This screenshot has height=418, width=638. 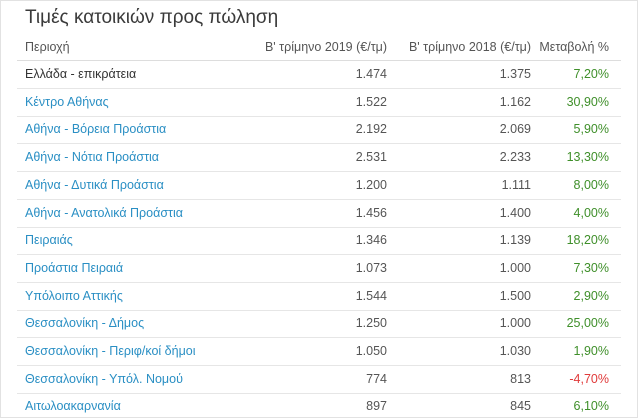 What do you see at coordinates (376, 378) in the screenshot?
I see `price-2019-cell: 774` at bounding box center [376, 378].